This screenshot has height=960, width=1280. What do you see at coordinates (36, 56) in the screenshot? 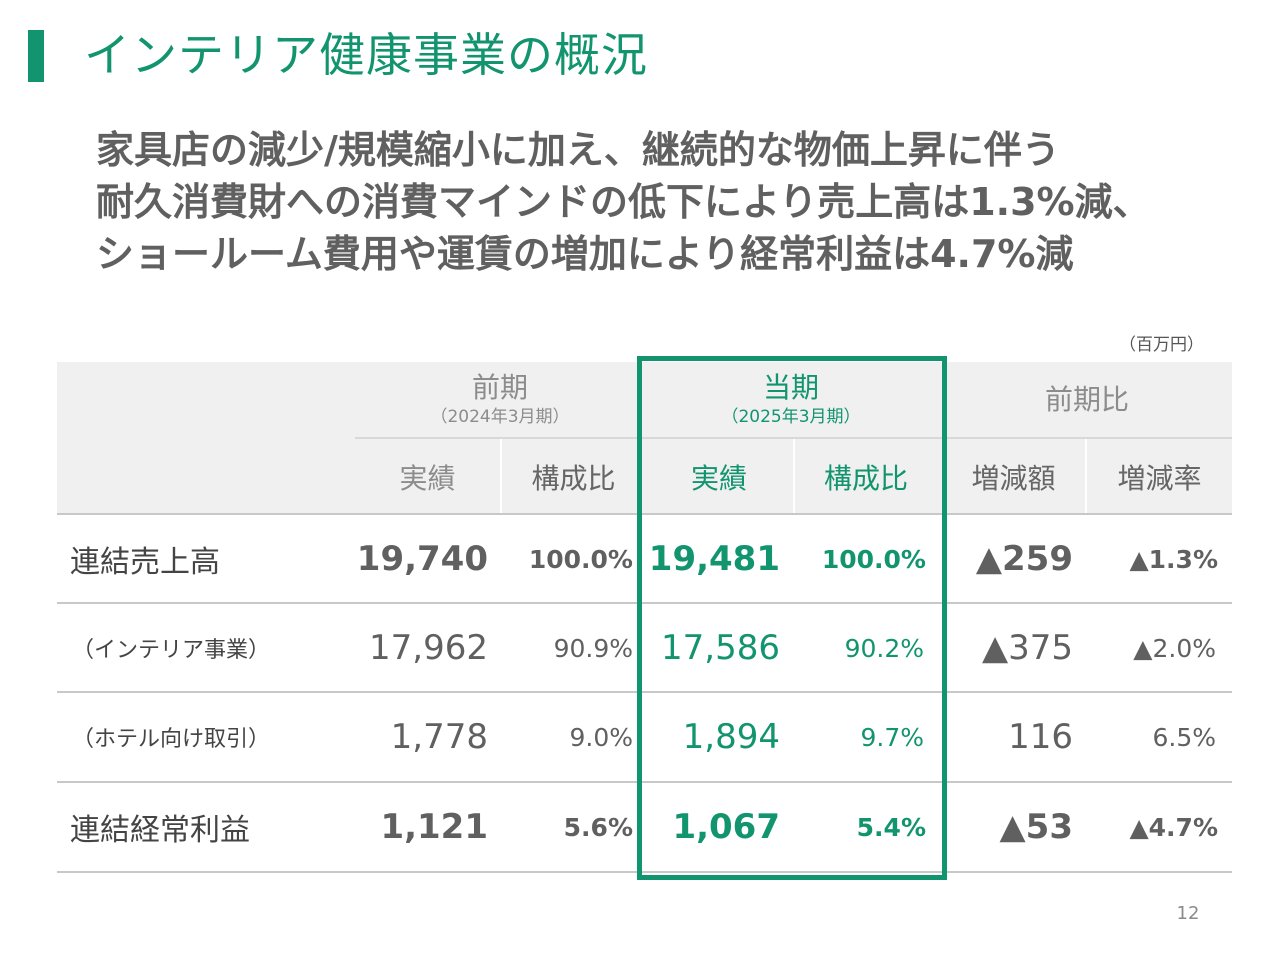
I see `title-accent-bar` at bounding box center [36, 56].